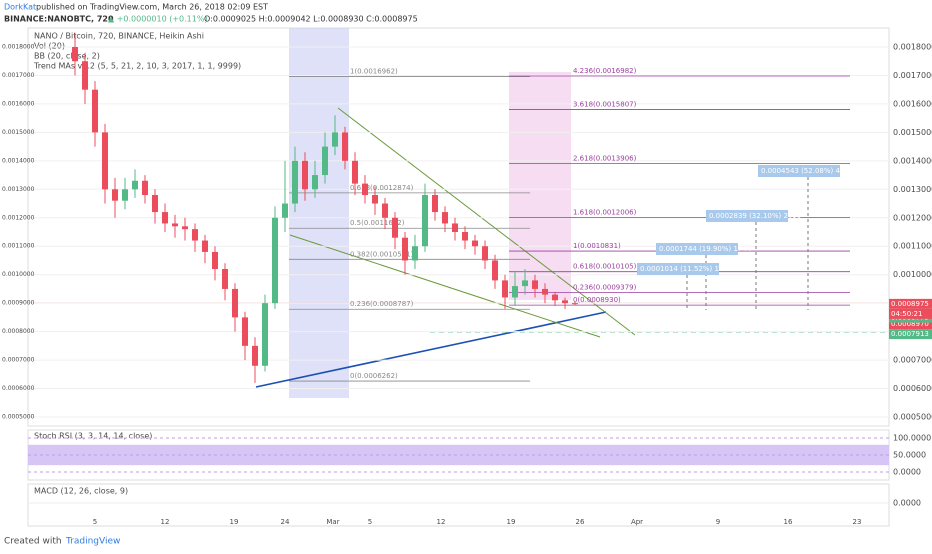 The height and width of the screenshot is (554, 932). I want to click on x-tick-label: Mar, so click(332, 522).